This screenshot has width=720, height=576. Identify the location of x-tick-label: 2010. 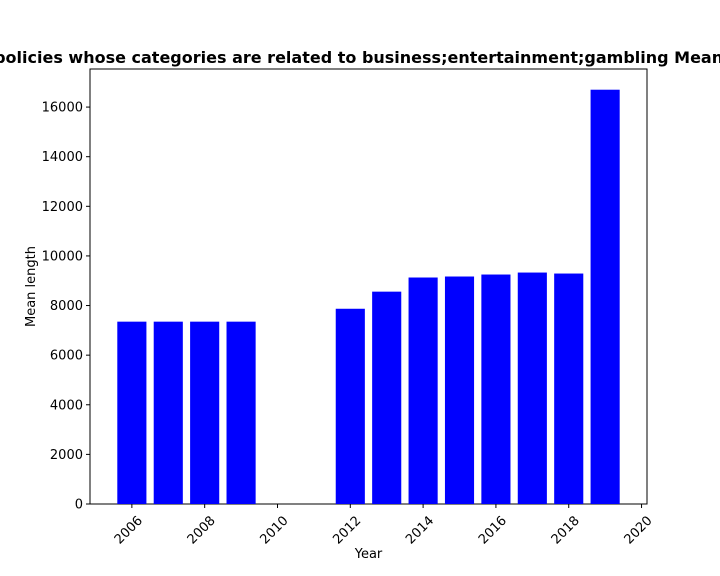
(275, 530).